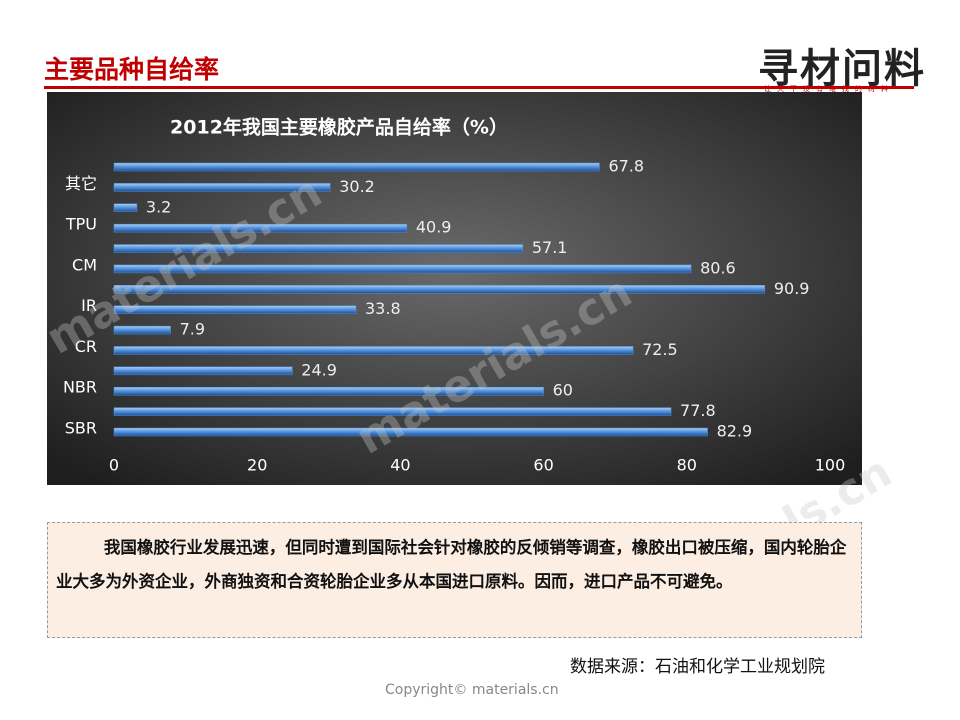 This screenshot has height=720, width=960. Describe the element at coordinates (550, 247) in the screenshot. I see `value-label: 57.1` at that location.